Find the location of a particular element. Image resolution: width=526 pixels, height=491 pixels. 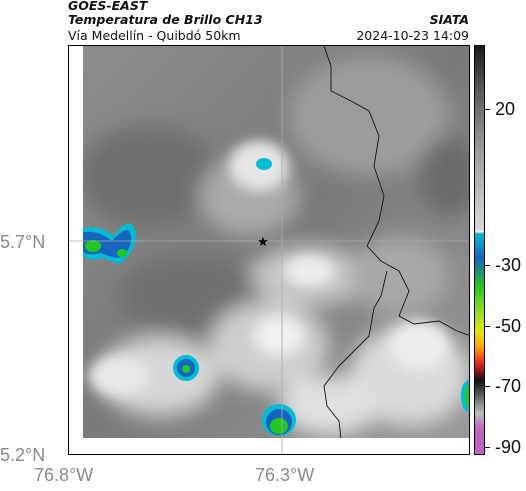

satellite-source: GOES-EAST is located at coordinates (108, 6).